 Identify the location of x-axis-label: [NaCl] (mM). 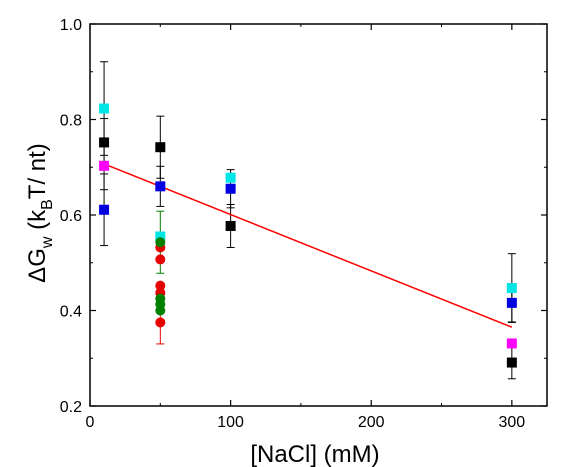
(314, 454).